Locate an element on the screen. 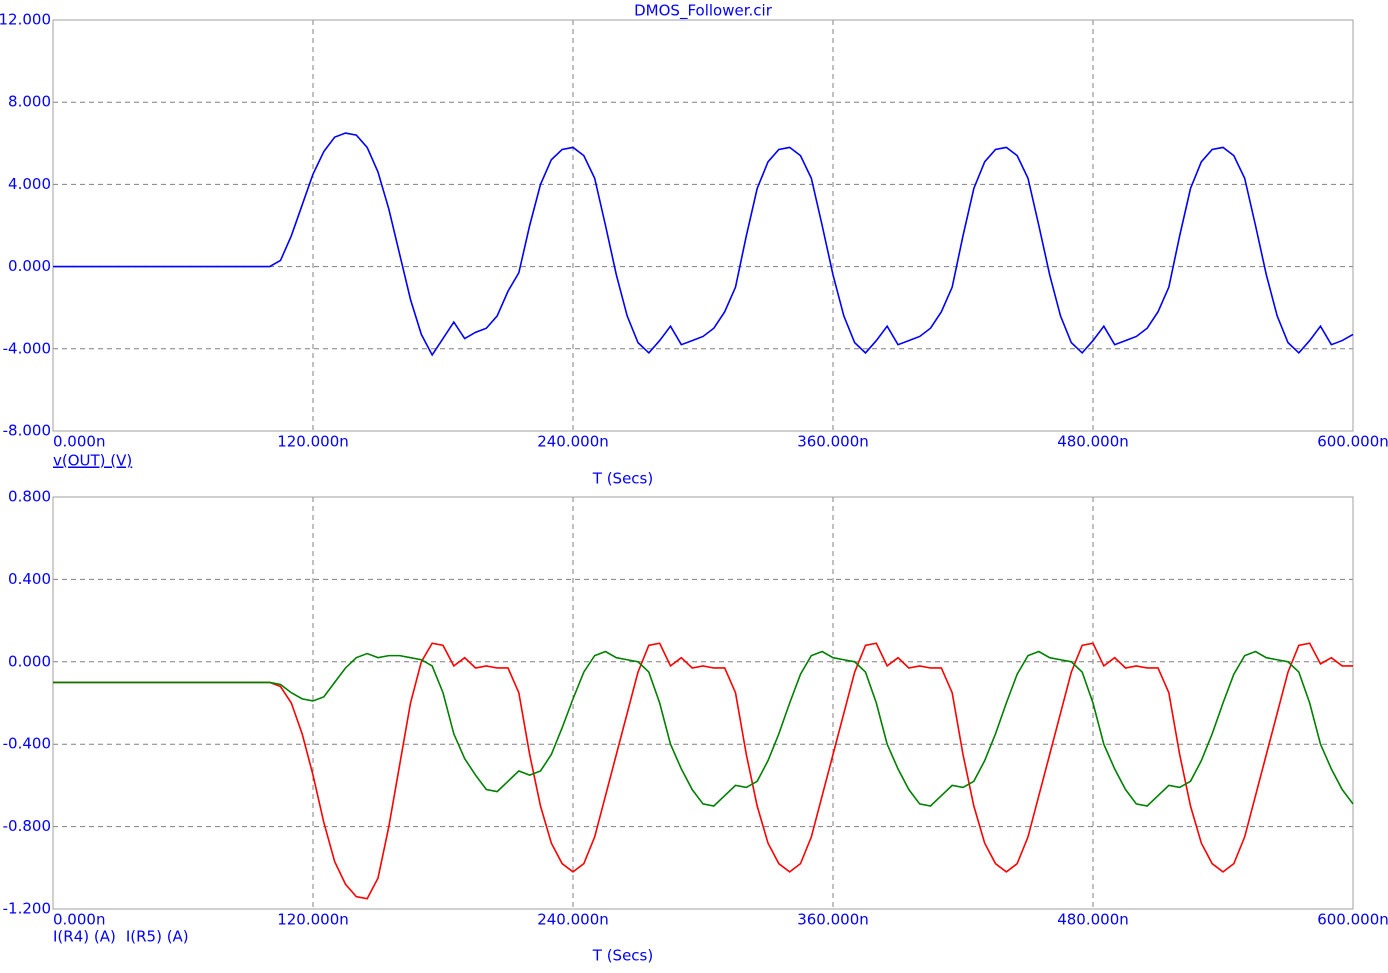 The height and width of the screenshot is (973, 1388). legend-entry: I(R5) (A) is located at coordinates (157, 937).